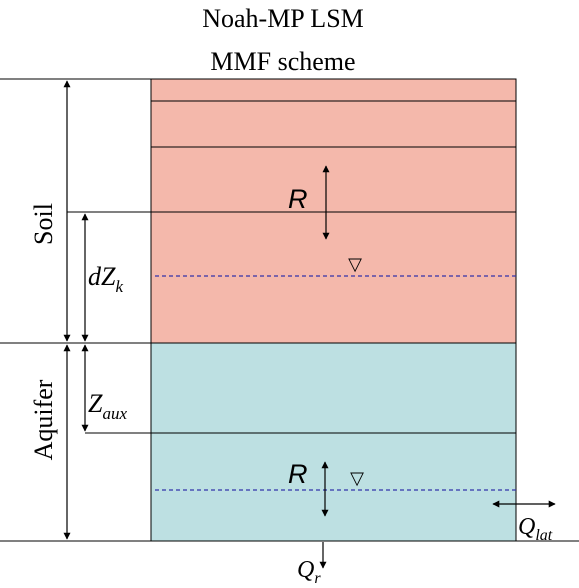  What do you see at coordinates (298, 199) in the screenshot?
I see `soil-recharge-label: R` at bounding box center [298, 199].